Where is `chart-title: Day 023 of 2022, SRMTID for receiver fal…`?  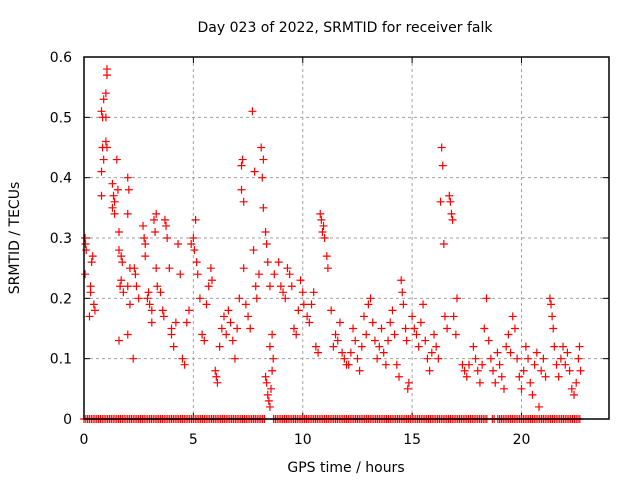 chart-title: Day 023 of 2022, SRMTID for receiver fal… is located at coordinates (346, 28).